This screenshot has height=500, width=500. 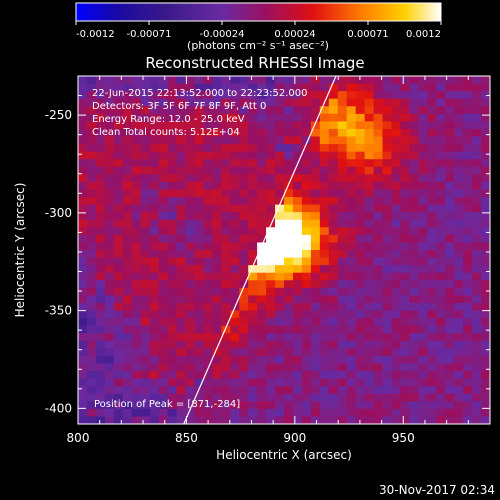 I want to click on x-tick-label: 850, so click(x=186, y=438).